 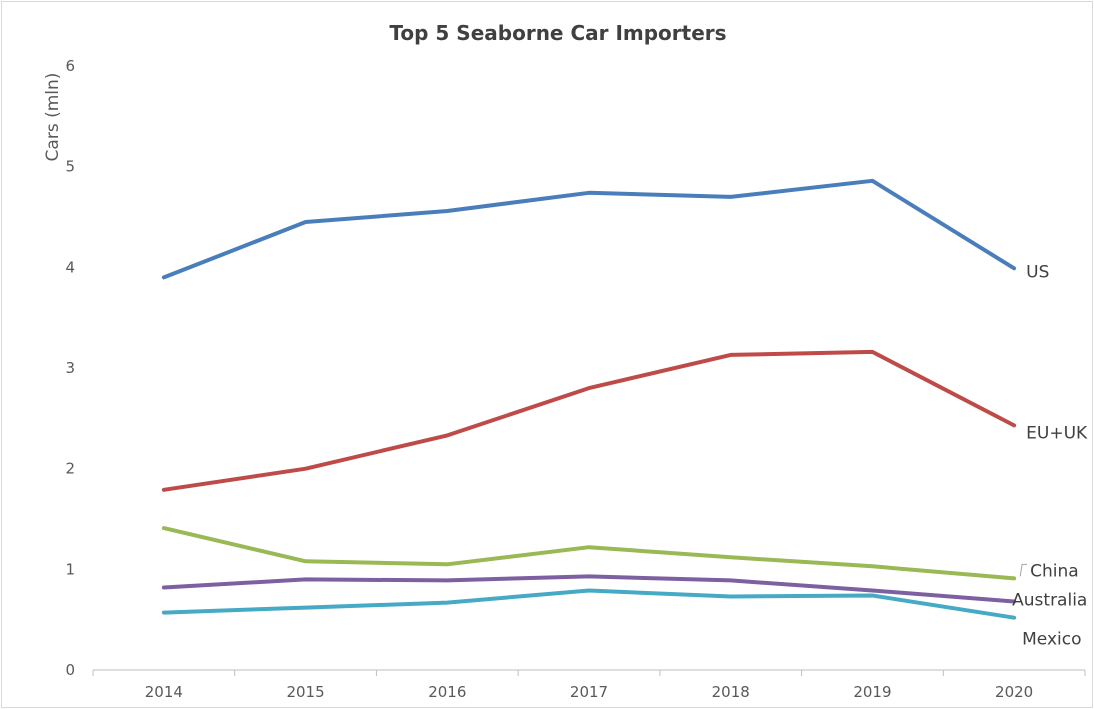 What do you see at coordinates (1054, 571) in the screenshot?
I see `series-label-china: China` at bounding box center [1054, 571].